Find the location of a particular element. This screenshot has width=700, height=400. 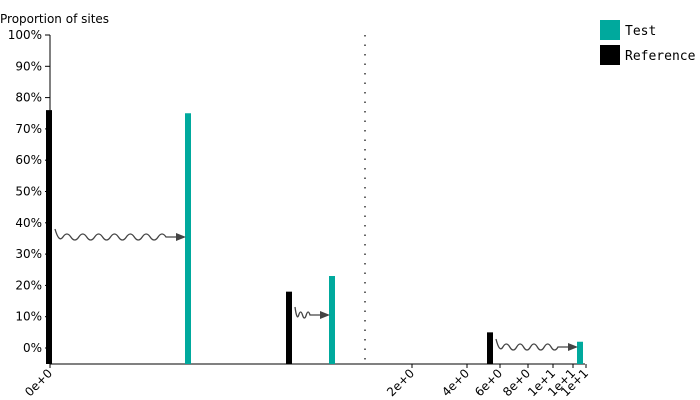

x-axis-ticks: 0e+0 2e+0 4e+0 6e+08e+01e+11e+11e+1 is located at coordinates (306, 381).